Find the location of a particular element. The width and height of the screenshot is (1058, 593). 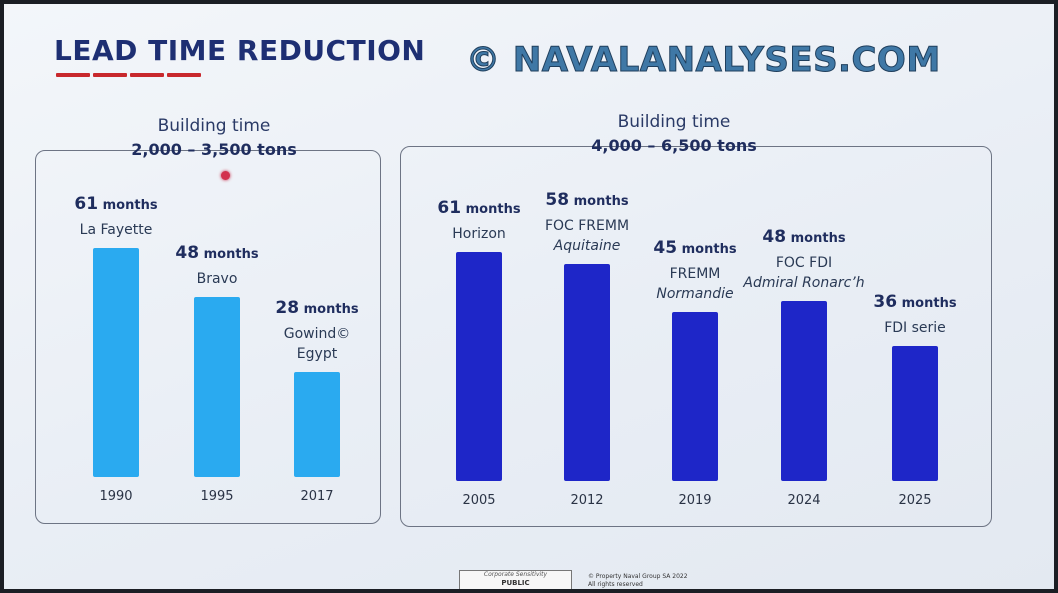

ship-name: Bravo is located at coordinates (217, 279).